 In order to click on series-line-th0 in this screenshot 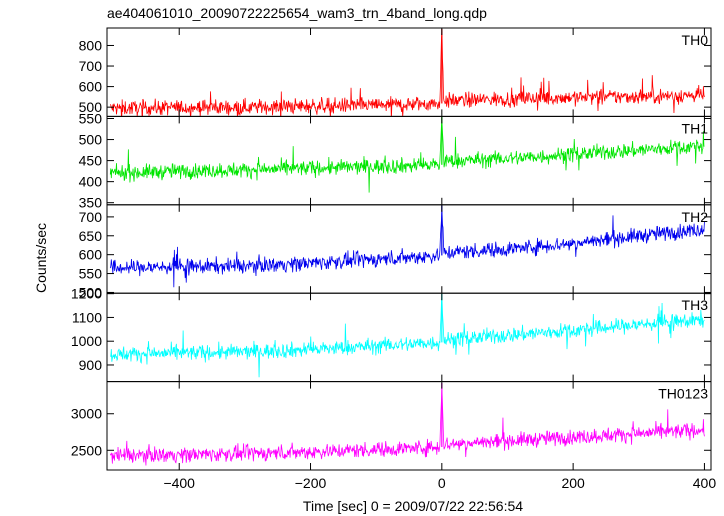, I will do `click(407, 73)`.